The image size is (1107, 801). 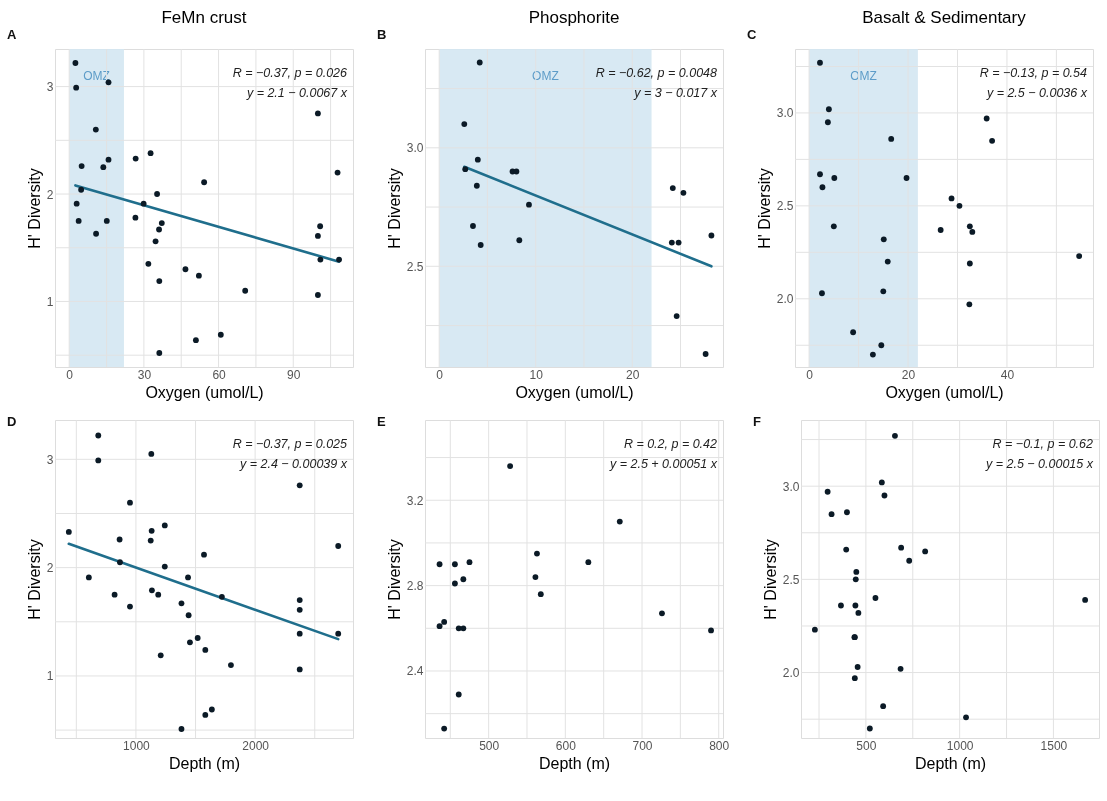 I want to click on y-tick-label: 2.8, so click(x=415, y=586).